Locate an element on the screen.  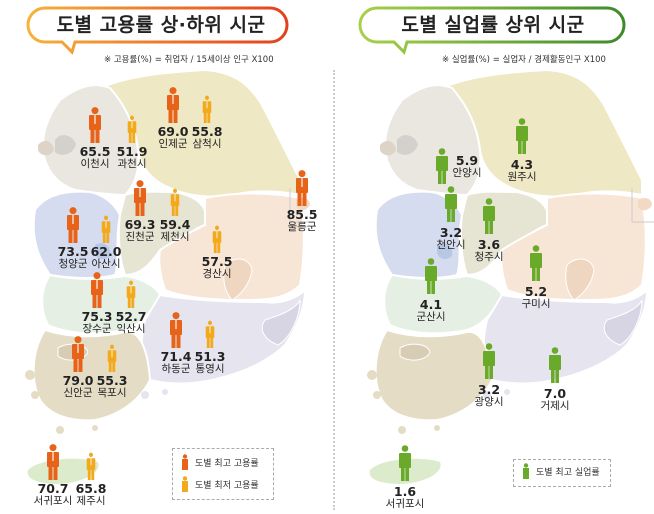
value-label: 65.8 is located at coordinates (91, 488).